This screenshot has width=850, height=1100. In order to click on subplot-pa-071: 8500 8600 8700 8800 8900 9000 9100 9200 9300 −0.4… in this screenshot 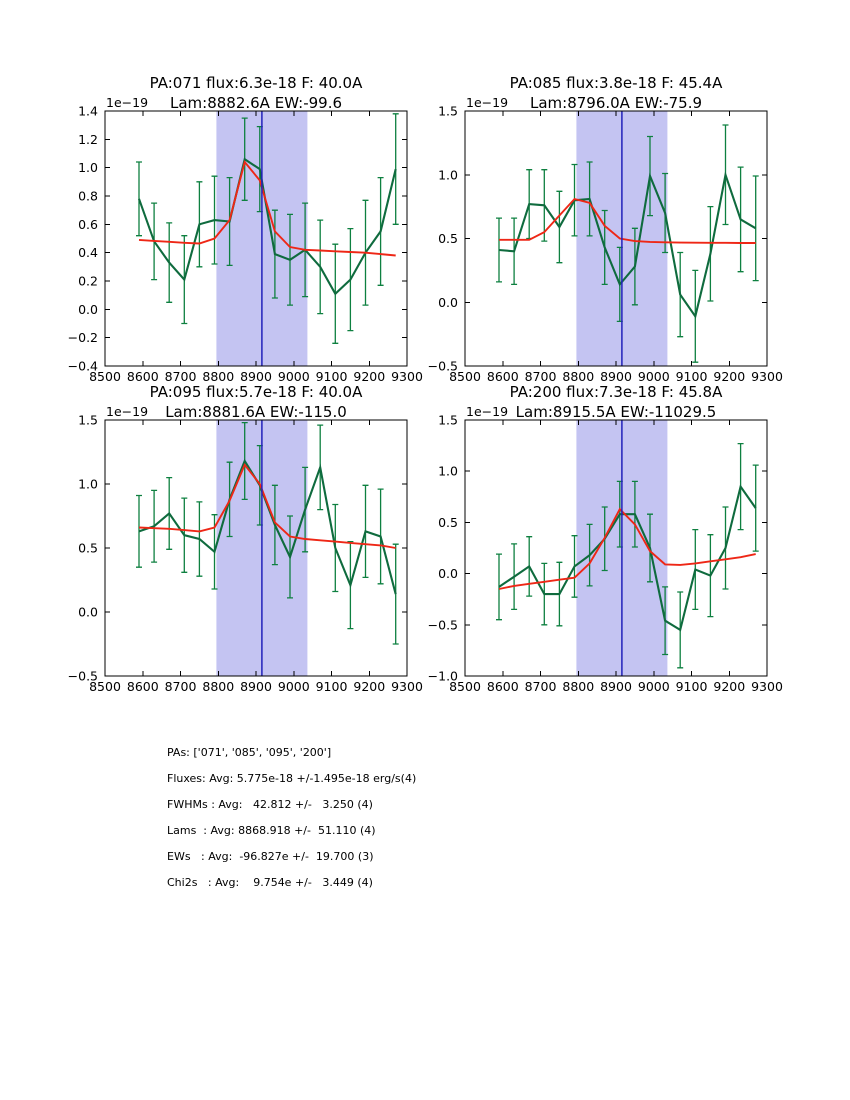, I will do `click(239, 229)`.